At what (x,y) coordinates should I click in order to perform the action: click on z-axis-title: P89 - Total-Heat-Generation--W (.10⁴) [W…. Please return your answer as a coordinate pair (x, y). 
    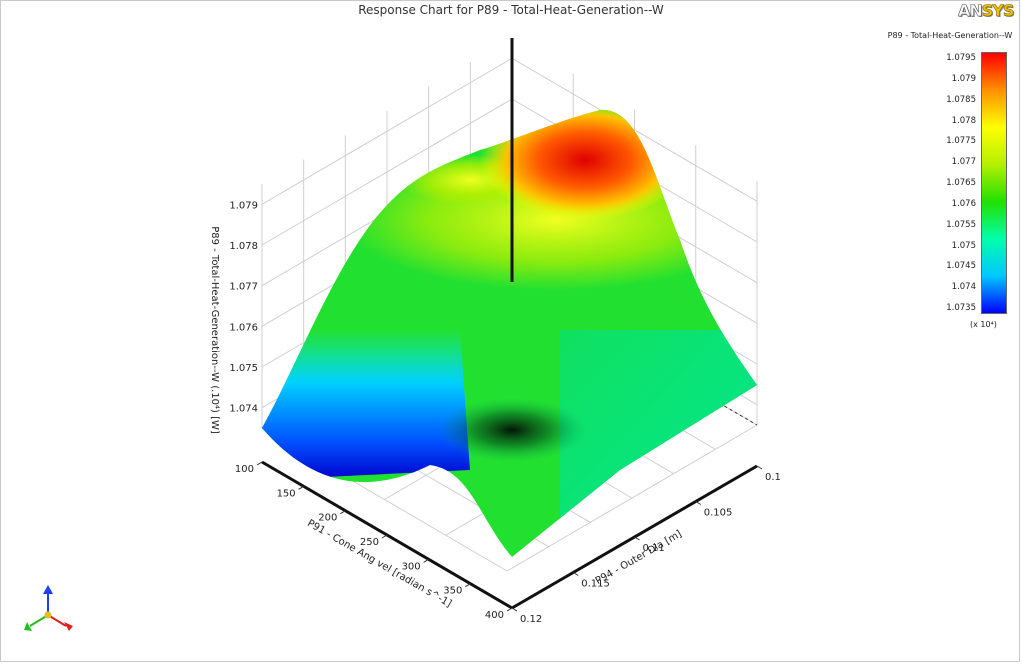
    Looking at the image, I should click on (214, 330).